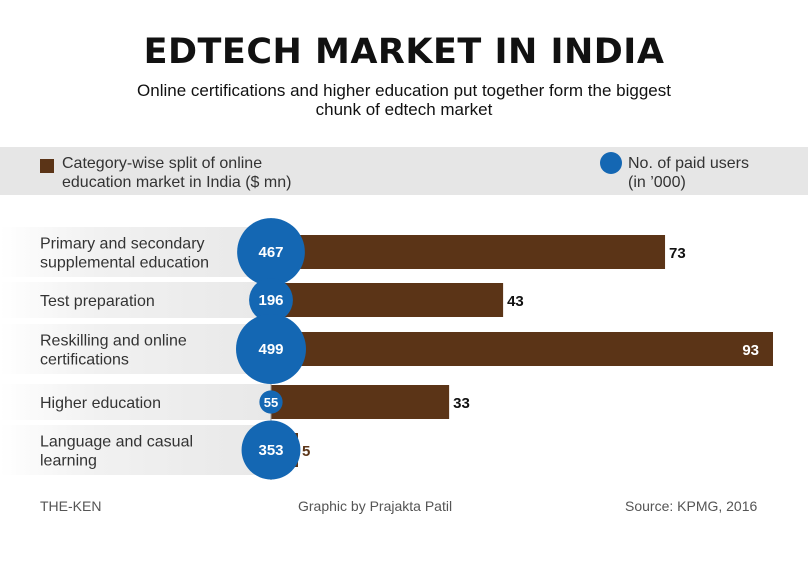 The height and width of the screenshot is (571, 808). I want to click on category-label-line: supplemental education, so click(124, 263).